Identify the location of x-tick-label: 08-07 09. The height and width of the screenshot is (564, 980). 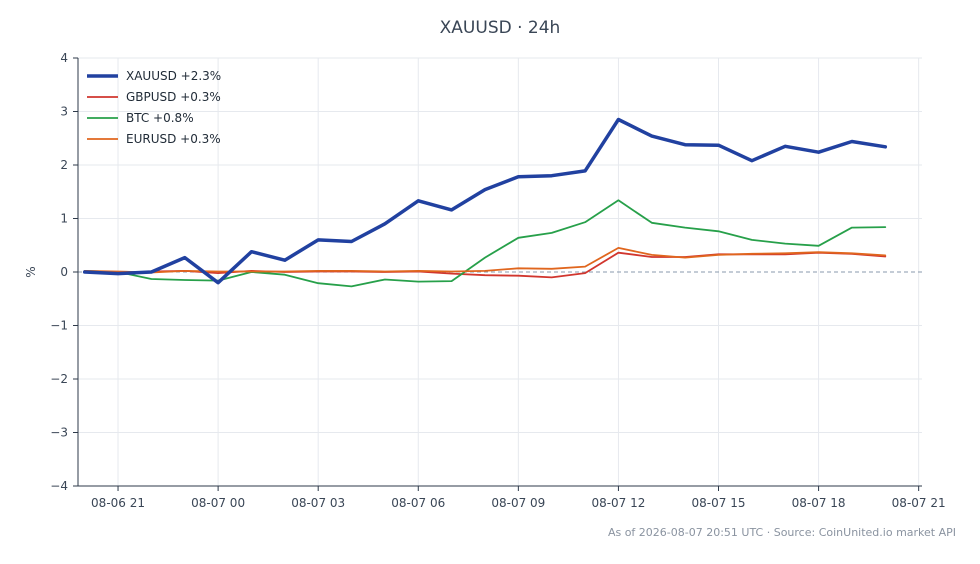
(518, 503).